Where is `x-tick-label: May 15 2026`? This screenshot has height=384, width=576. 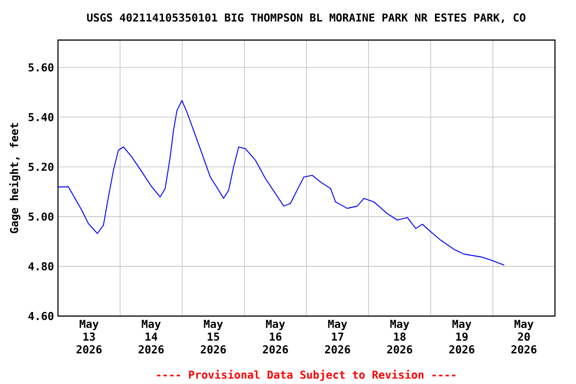
x-tick-label: May 15 2026 is located at coordinates (213, 337).